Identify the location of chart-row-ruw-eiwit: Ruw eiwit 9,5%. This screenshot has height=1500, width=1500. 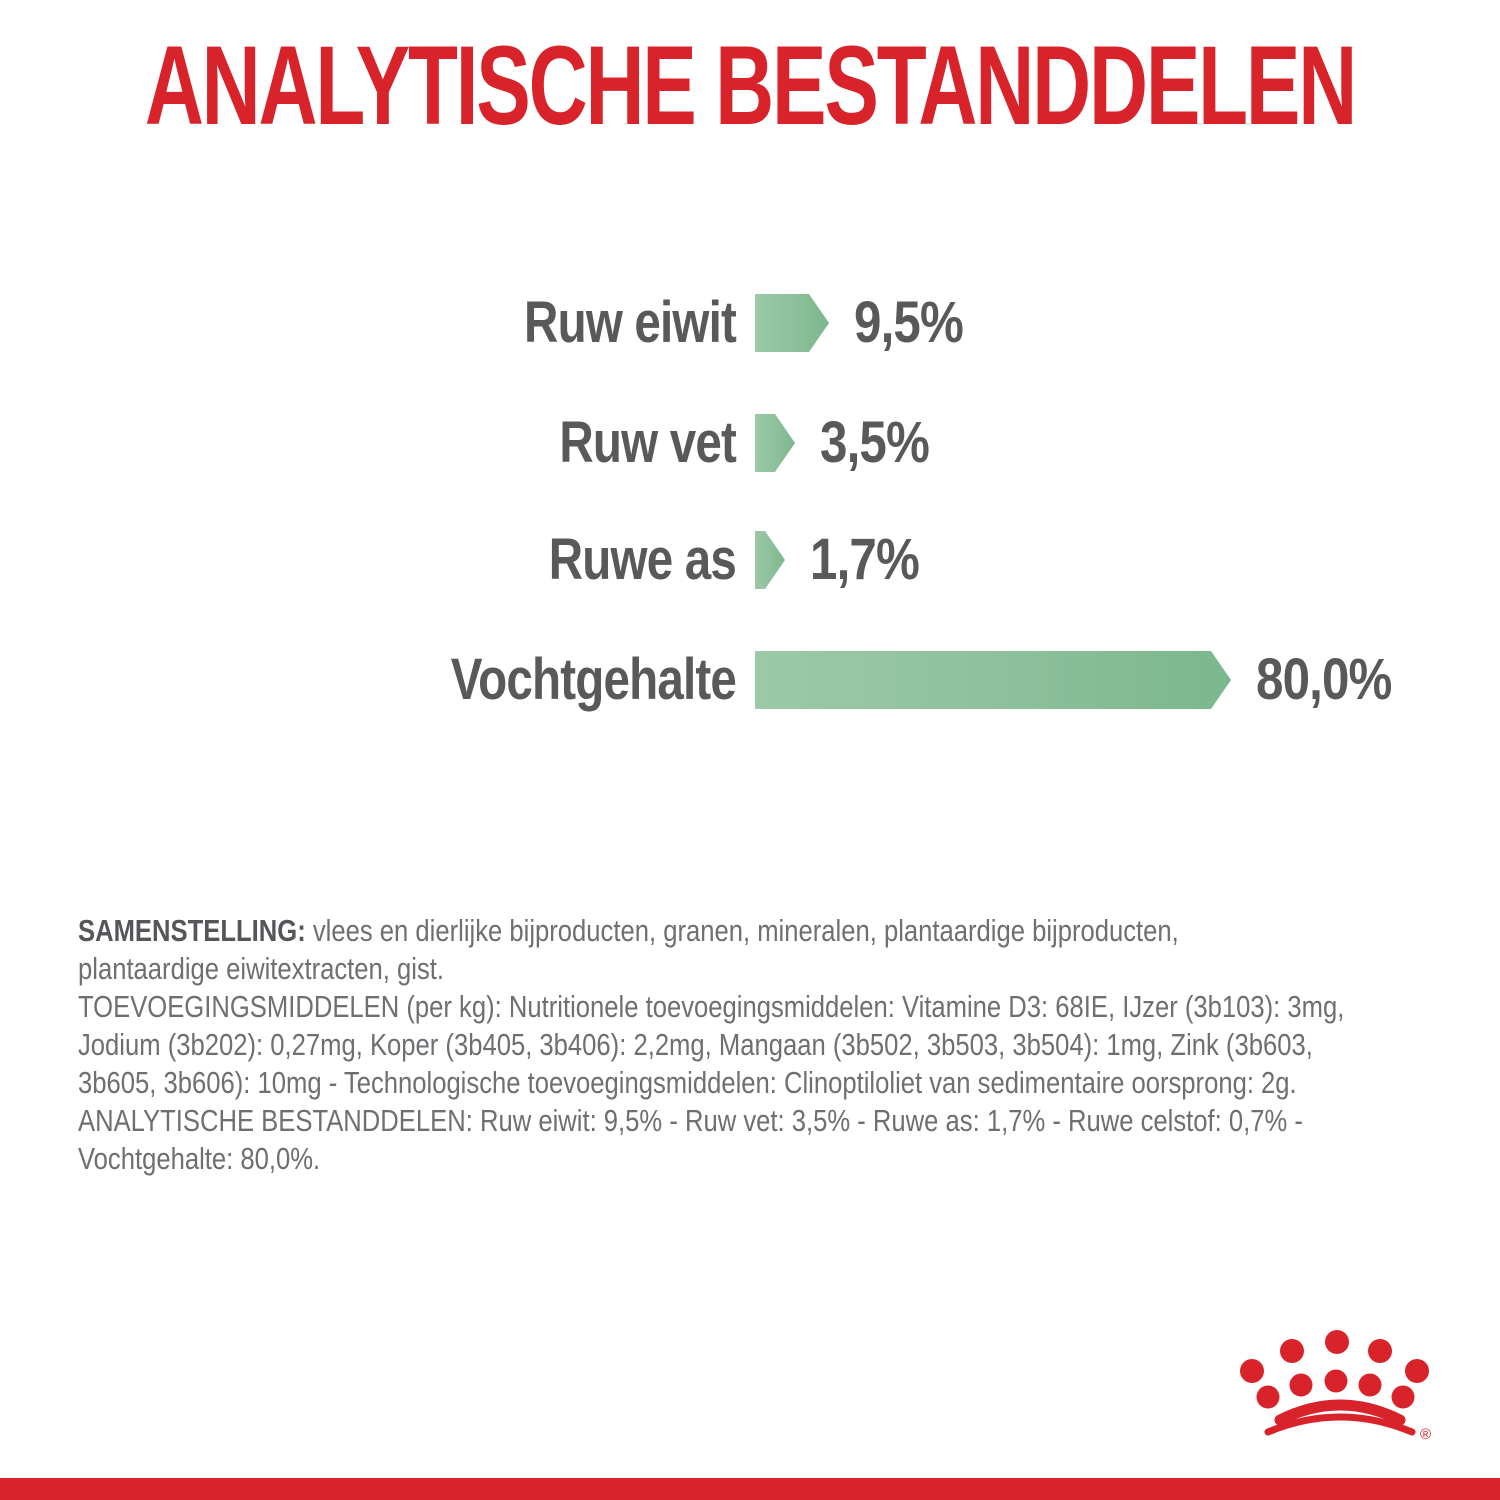
(750, 323).